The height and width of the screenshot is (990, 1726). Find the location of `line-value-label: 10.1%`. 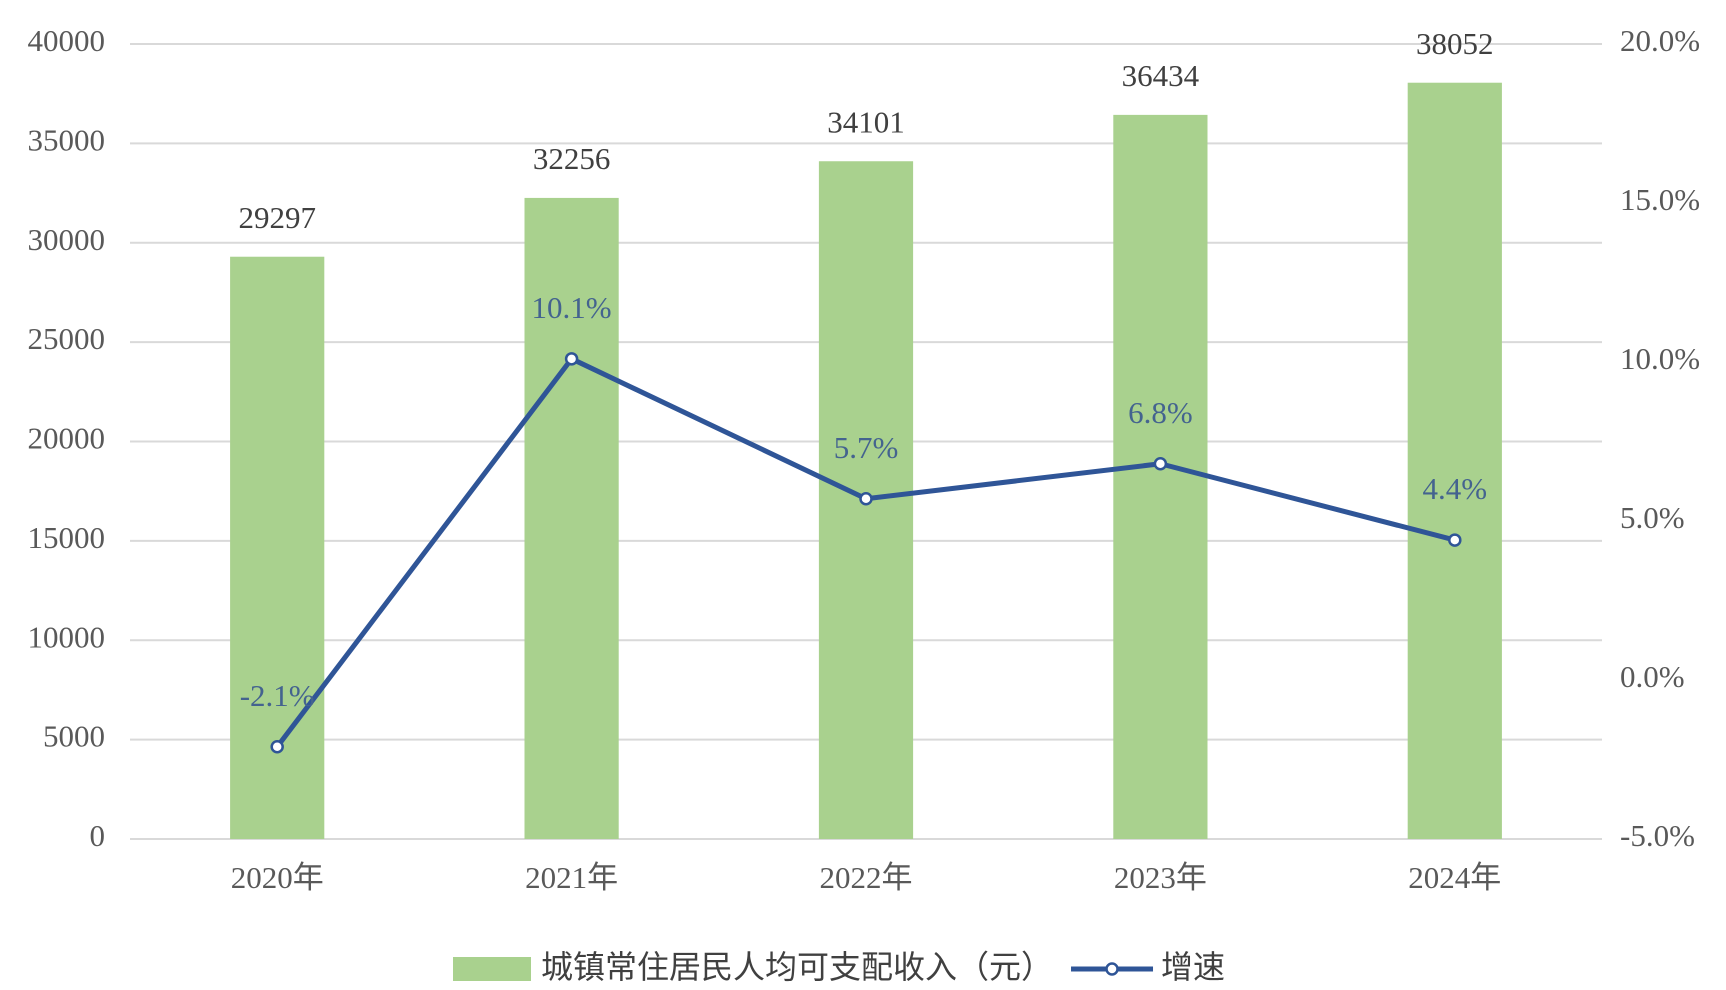

line-value-label: 10.1% is located at coordinates (572, 307).